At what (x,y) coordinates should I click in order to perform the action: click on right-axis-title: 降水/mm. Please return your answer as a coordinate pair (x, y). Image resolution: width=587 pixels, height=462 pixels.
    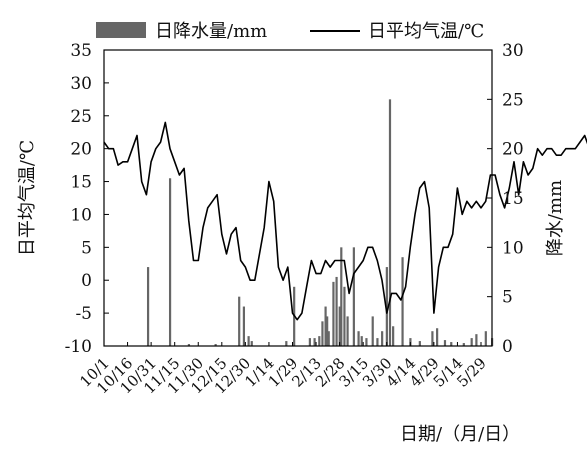
    Looking at the image, I should click on (555, 218).